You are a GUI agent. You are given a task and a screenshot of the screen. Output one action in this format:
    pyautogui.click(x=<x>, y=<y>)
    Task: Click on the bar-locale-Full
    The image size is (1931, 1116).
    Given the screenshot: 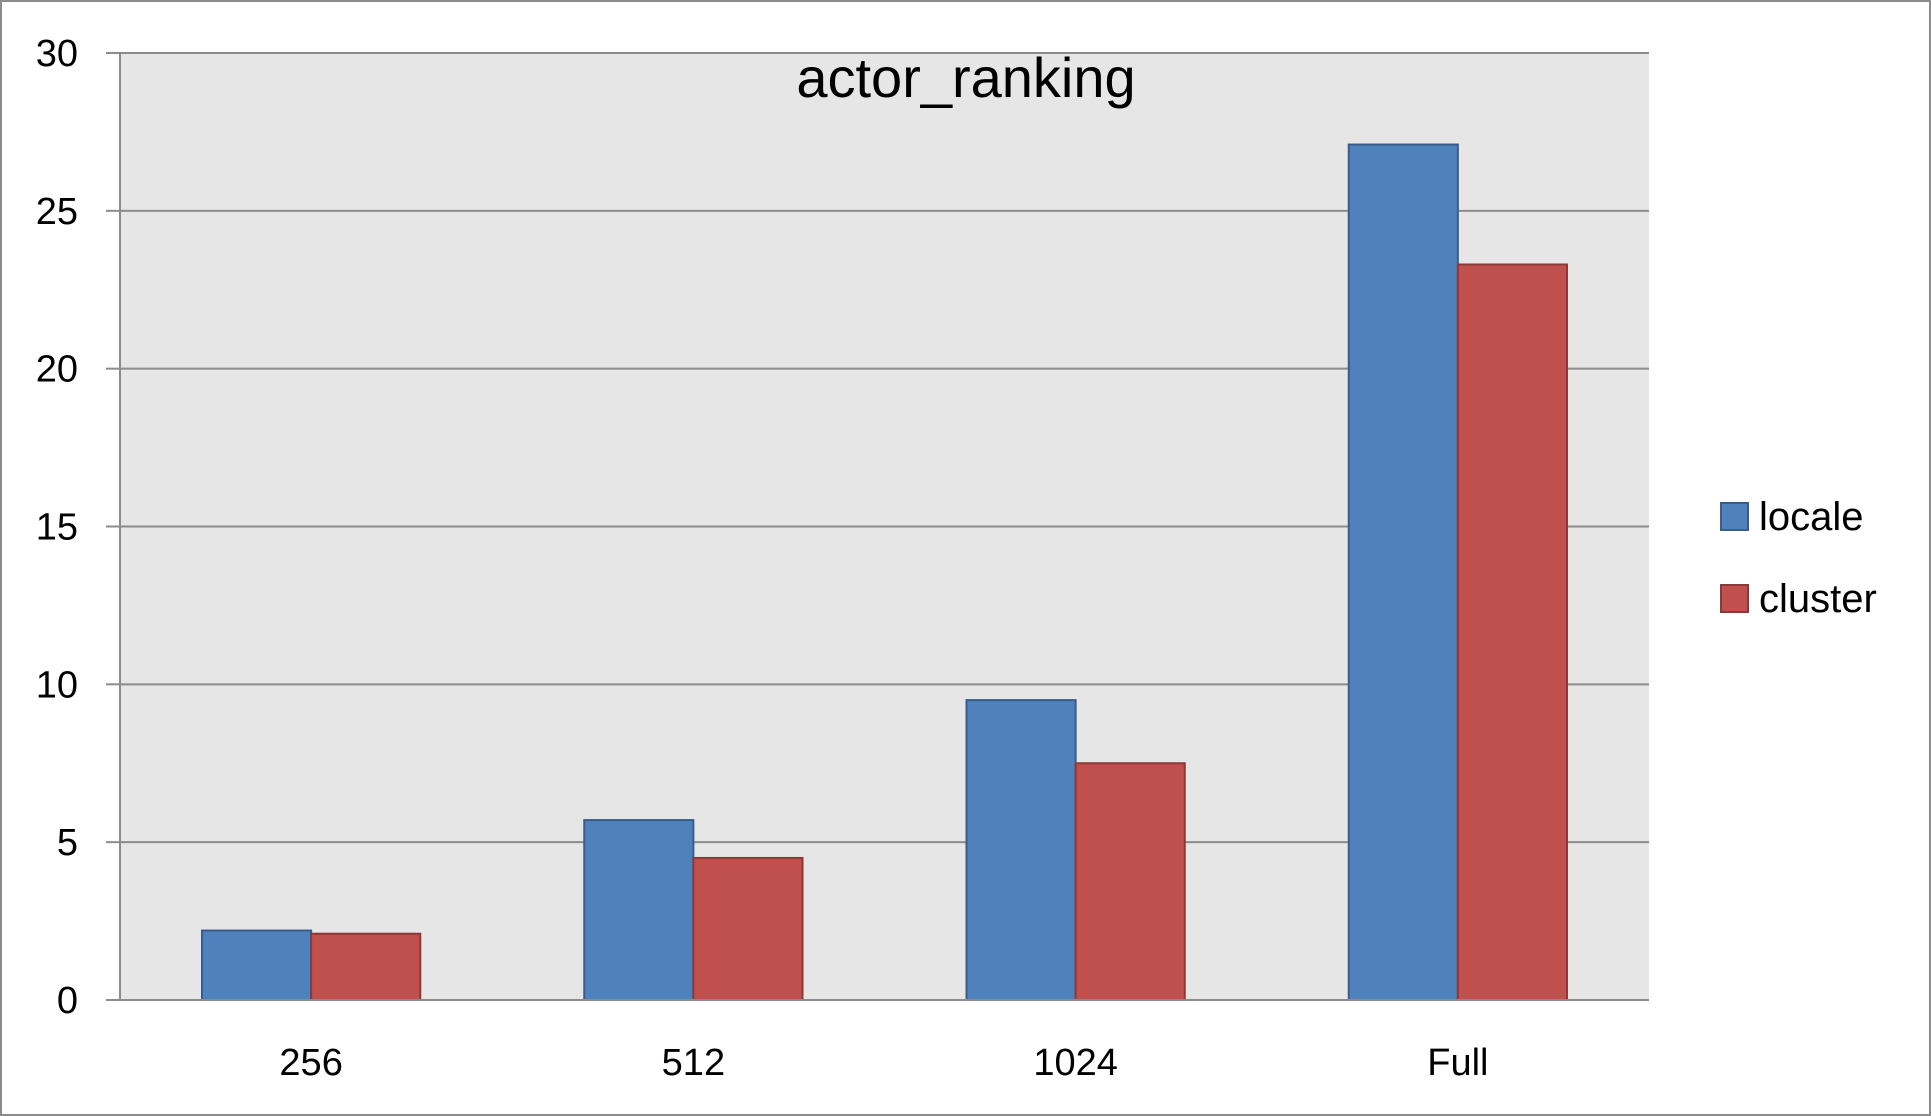 What is the action you would take?
    pyautogui.click(x=1403, y=572)
    